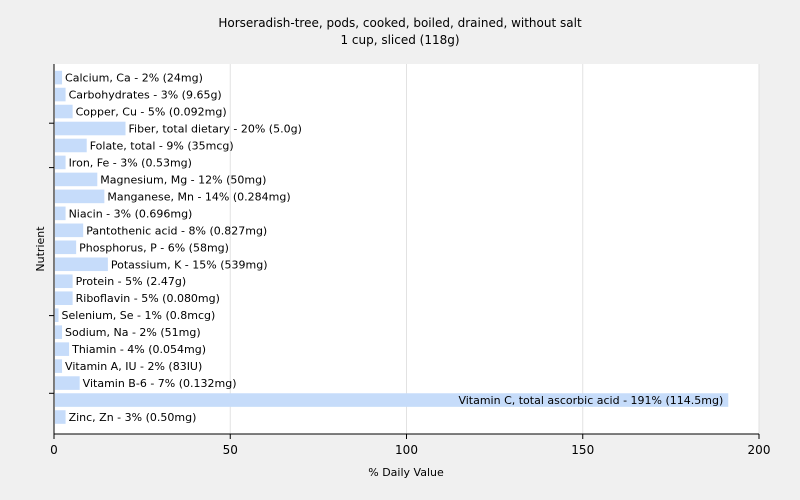 The image size is (800, 500). I want to click on bar-label: Potassium, K - 15% (539mg), so click(189, 264).